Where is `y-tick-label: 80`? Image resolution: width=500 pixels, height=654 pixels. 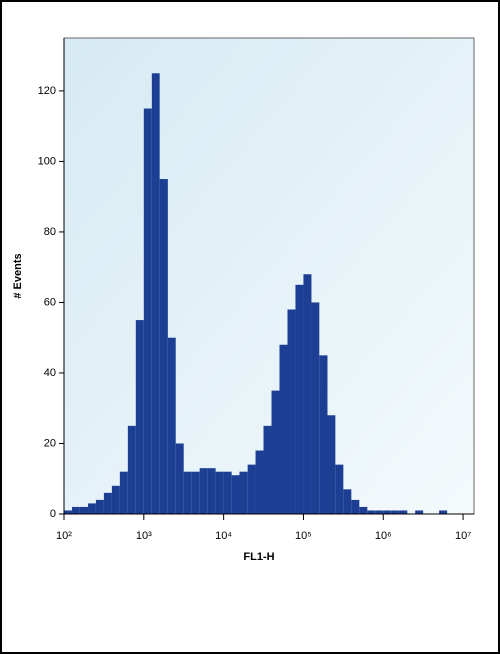
y-tick-label: 80 is located at coordinates (50, 232).